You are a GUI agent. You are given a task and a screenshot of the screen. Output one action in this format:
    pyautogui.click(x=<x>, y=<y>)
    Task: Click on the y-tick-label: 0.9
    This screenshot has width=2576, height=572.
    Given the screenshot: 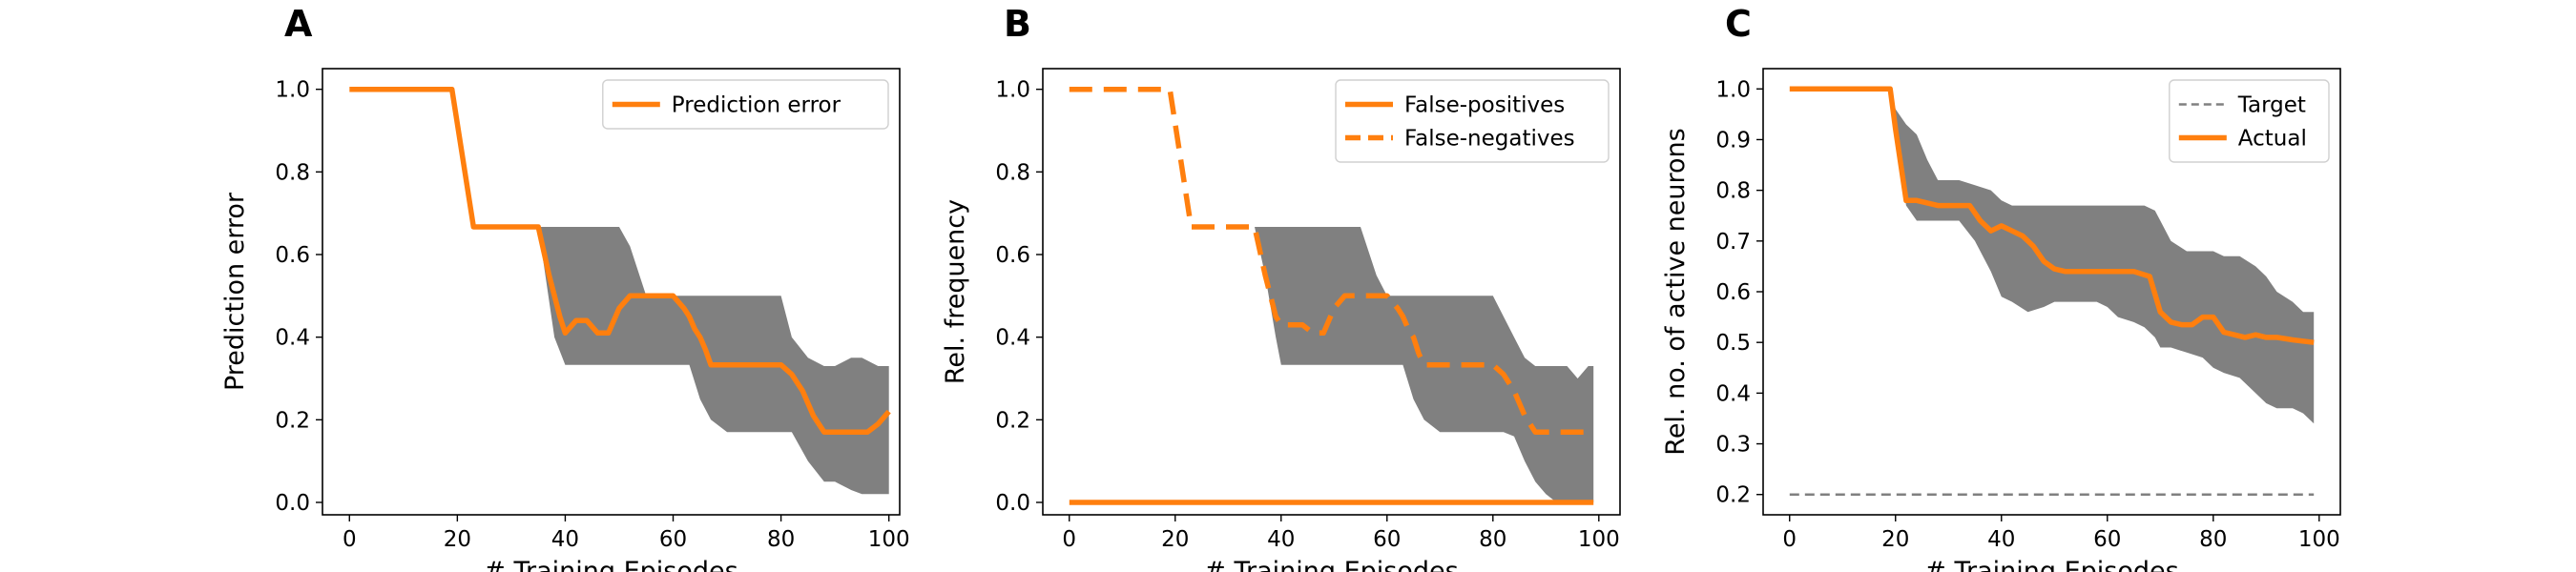 What is the action you would take?
    pyautogui.click(x=1733, y=140)
    